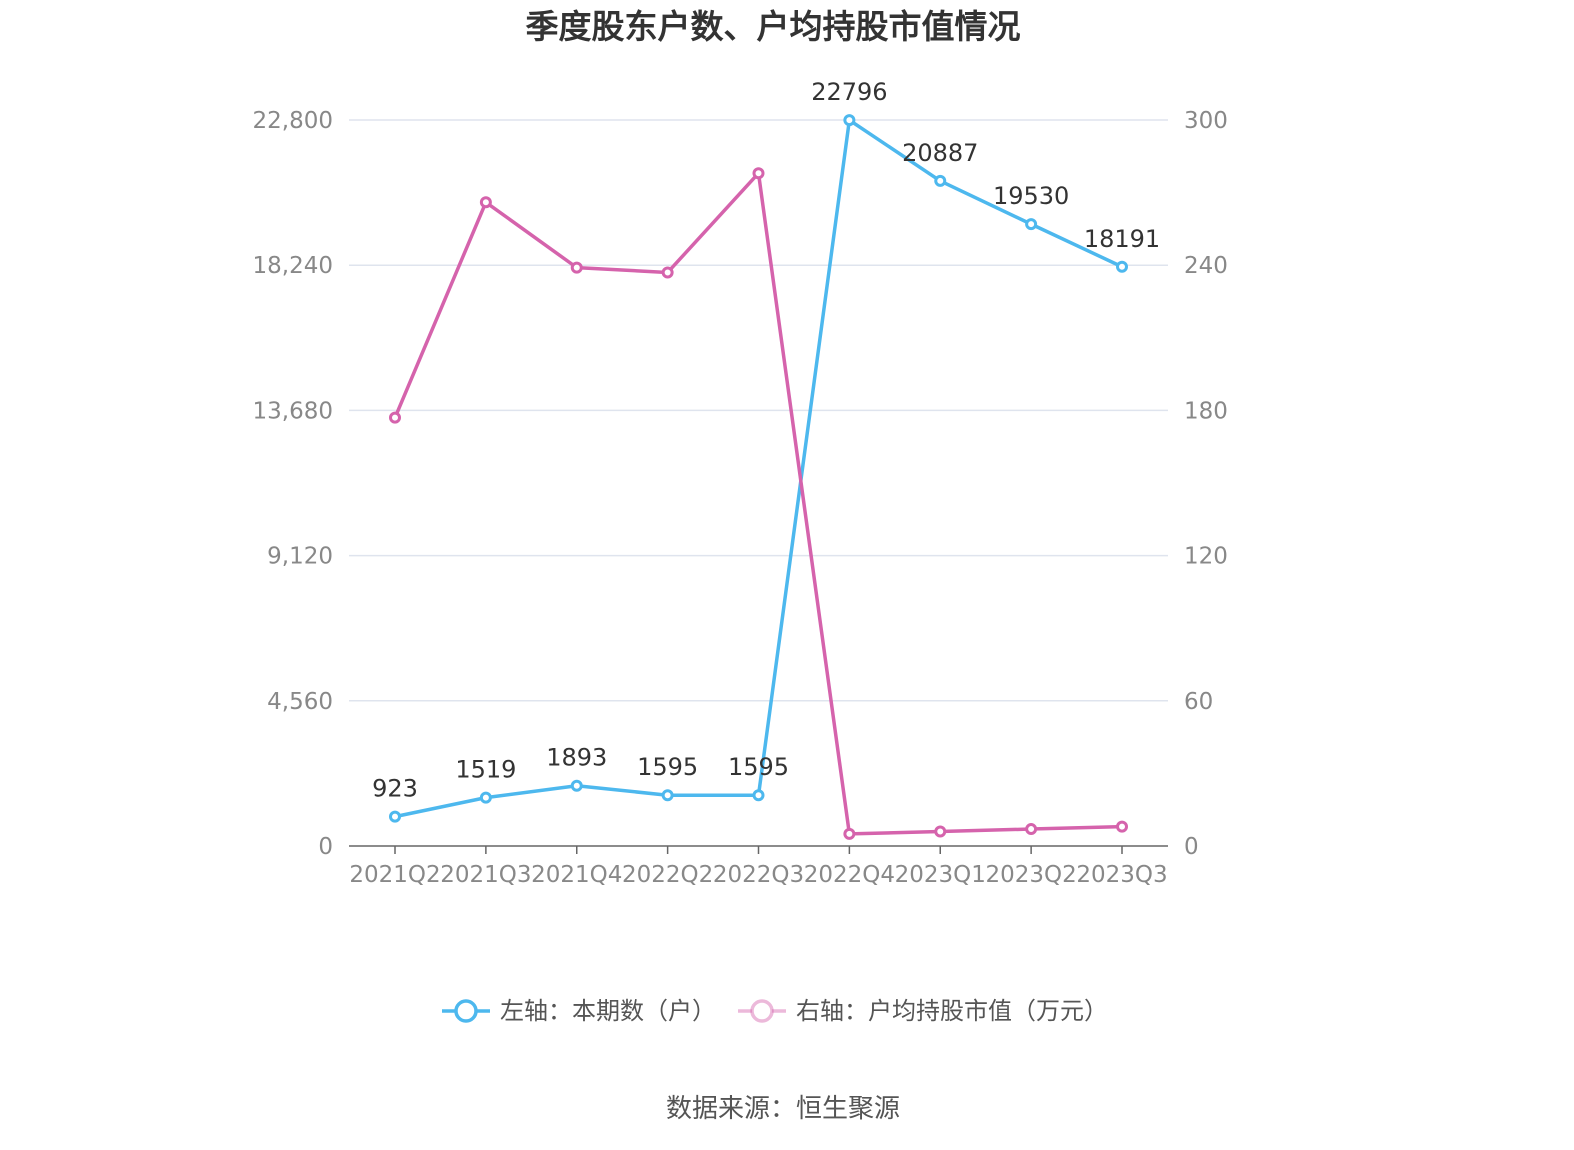 The image size is (1574, 1150). Describe the element at coordinates (293, 266) in the screenshot. I see `y-left-tick-label: 18,240` at that location.